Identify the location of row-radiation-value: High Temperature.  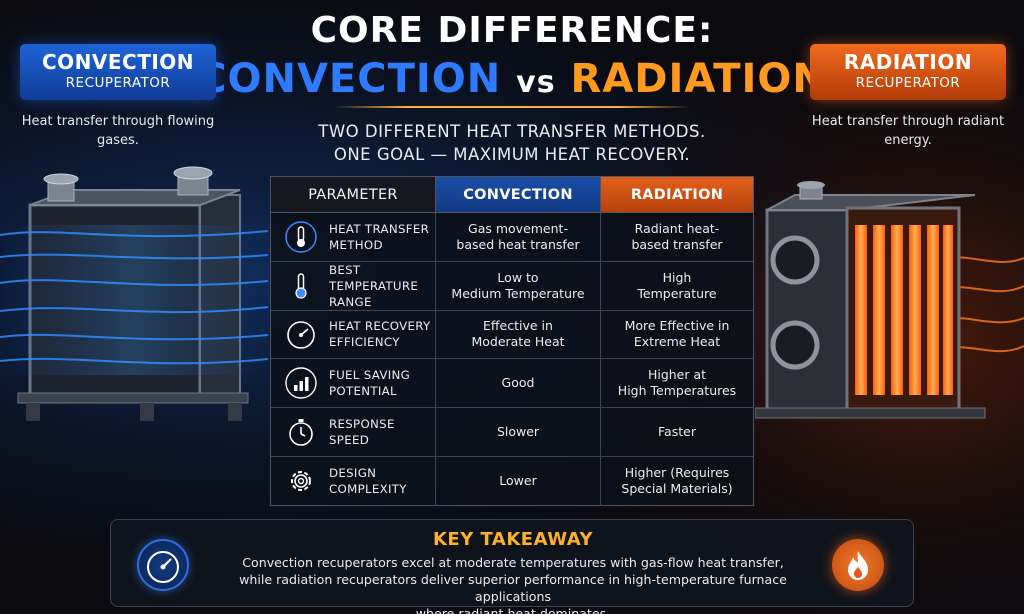
(677, 285).